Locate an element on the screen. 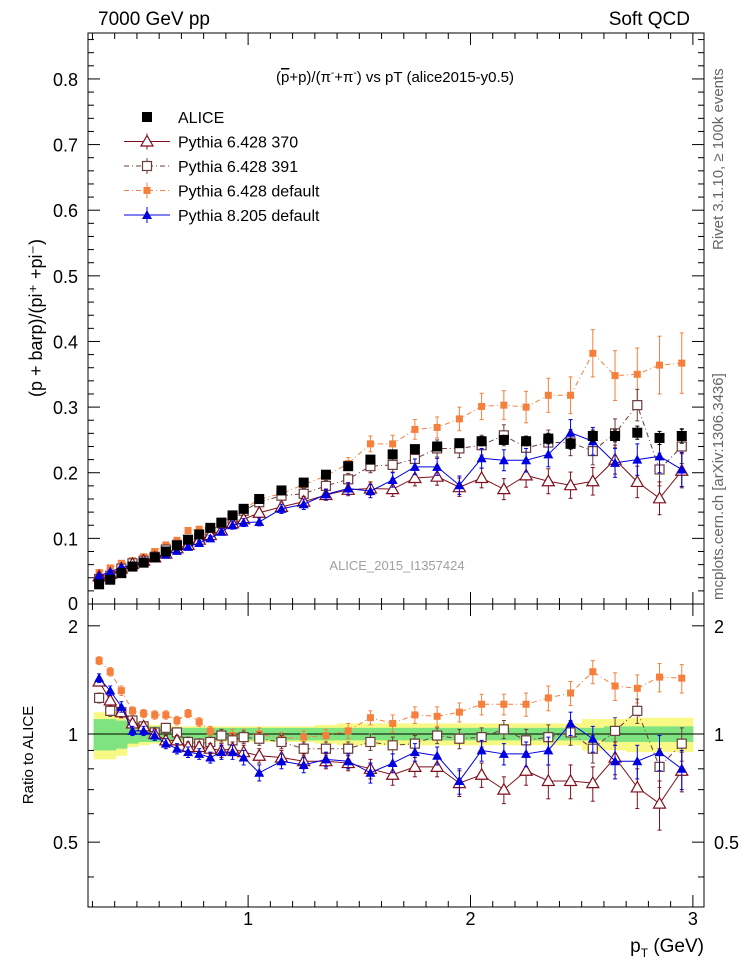  upper-series-alice is located at coordinates (390, 507).